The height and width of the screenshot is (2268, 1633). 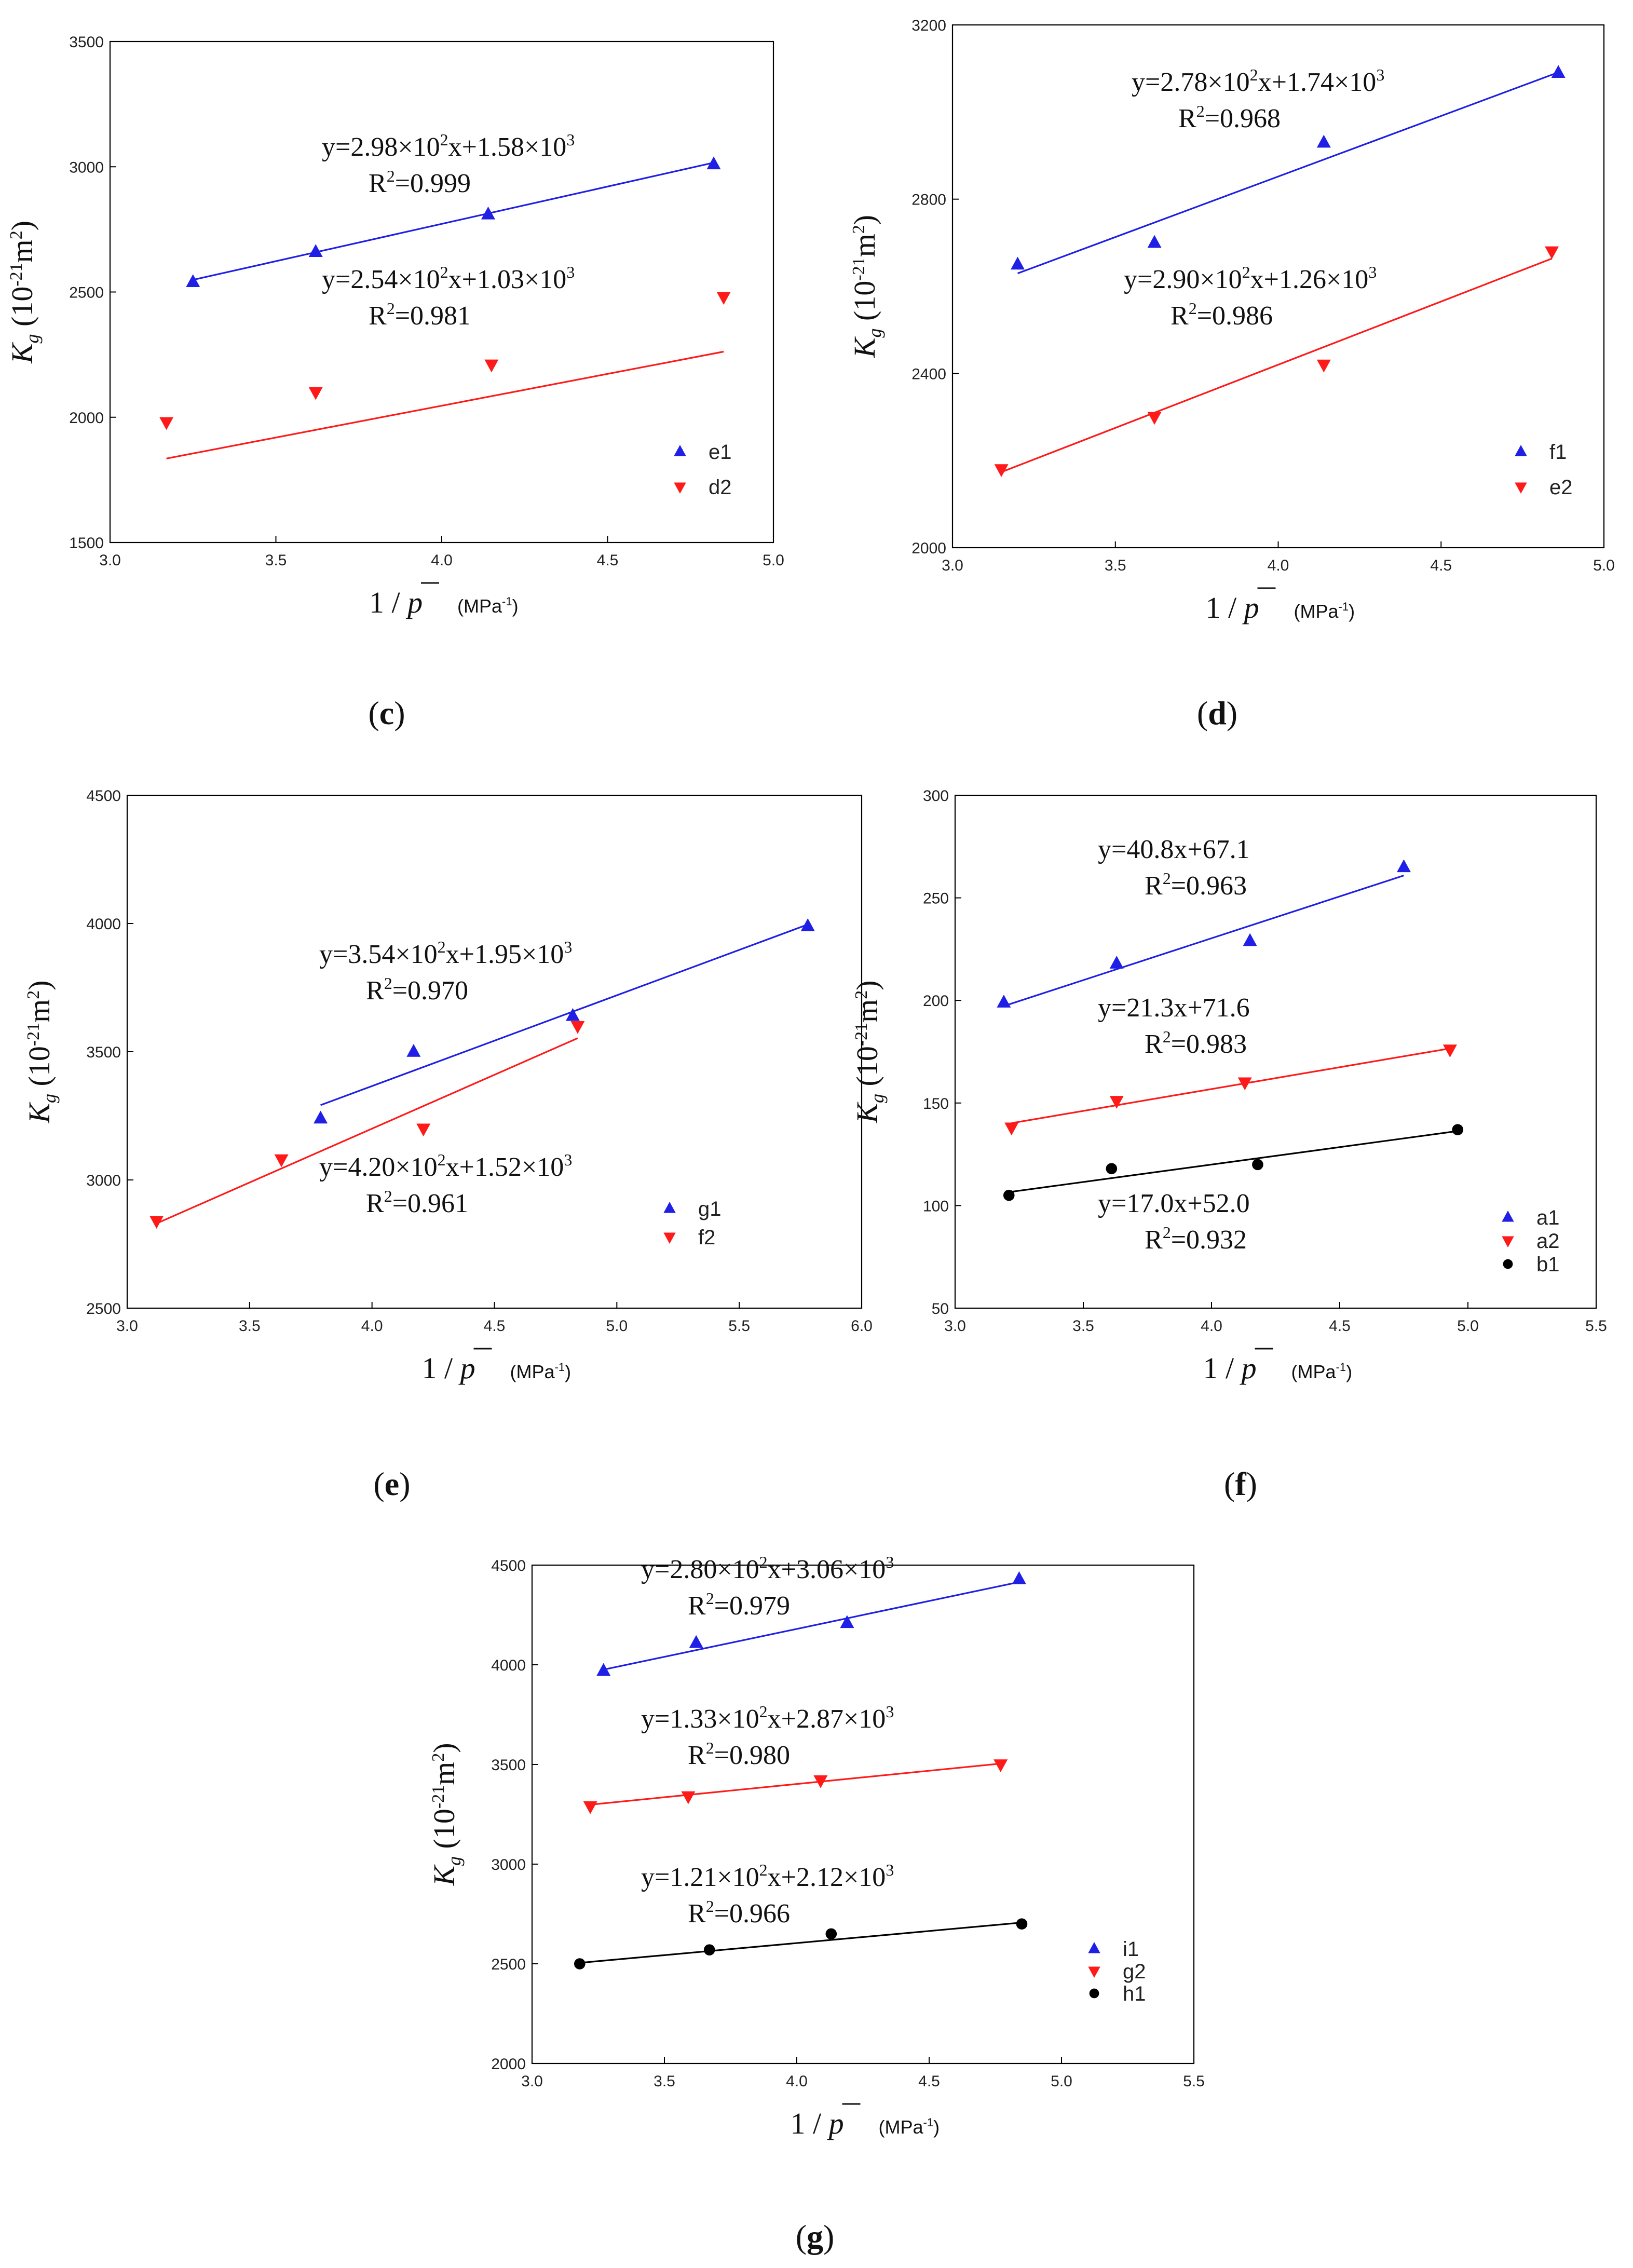 What do you see at coordinates (1209, 1044) in the screenshot?
I see `r2-part: =0.983` at bounding box center [1209, 1044].